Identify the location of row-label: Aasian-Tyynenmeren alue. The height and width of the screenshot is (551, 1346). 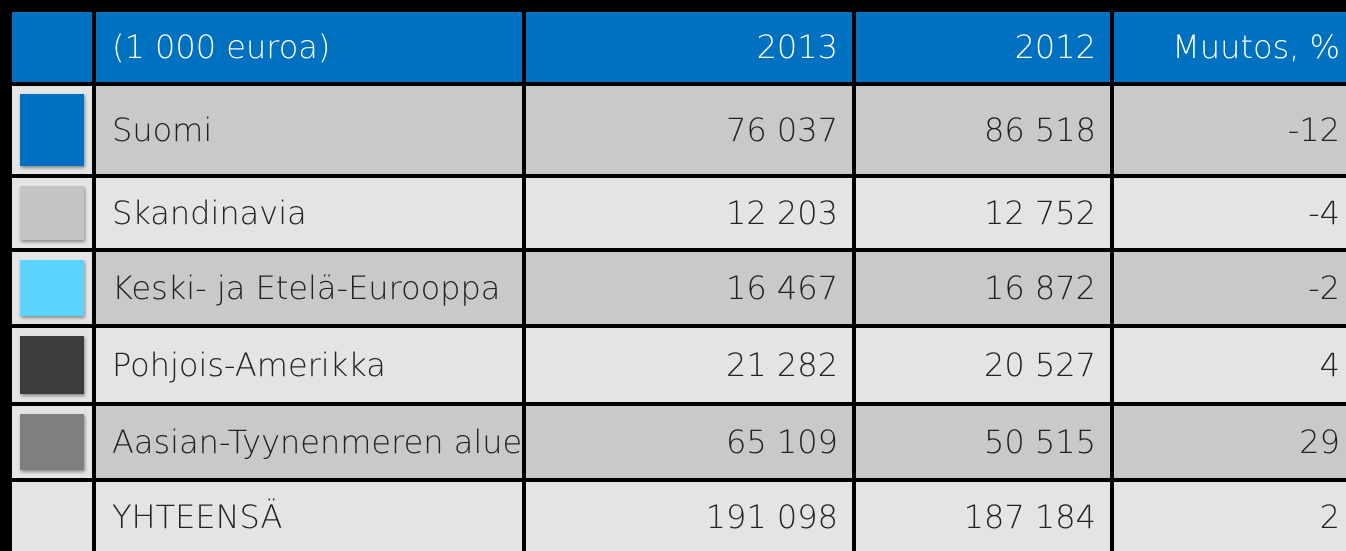
(309, 442).